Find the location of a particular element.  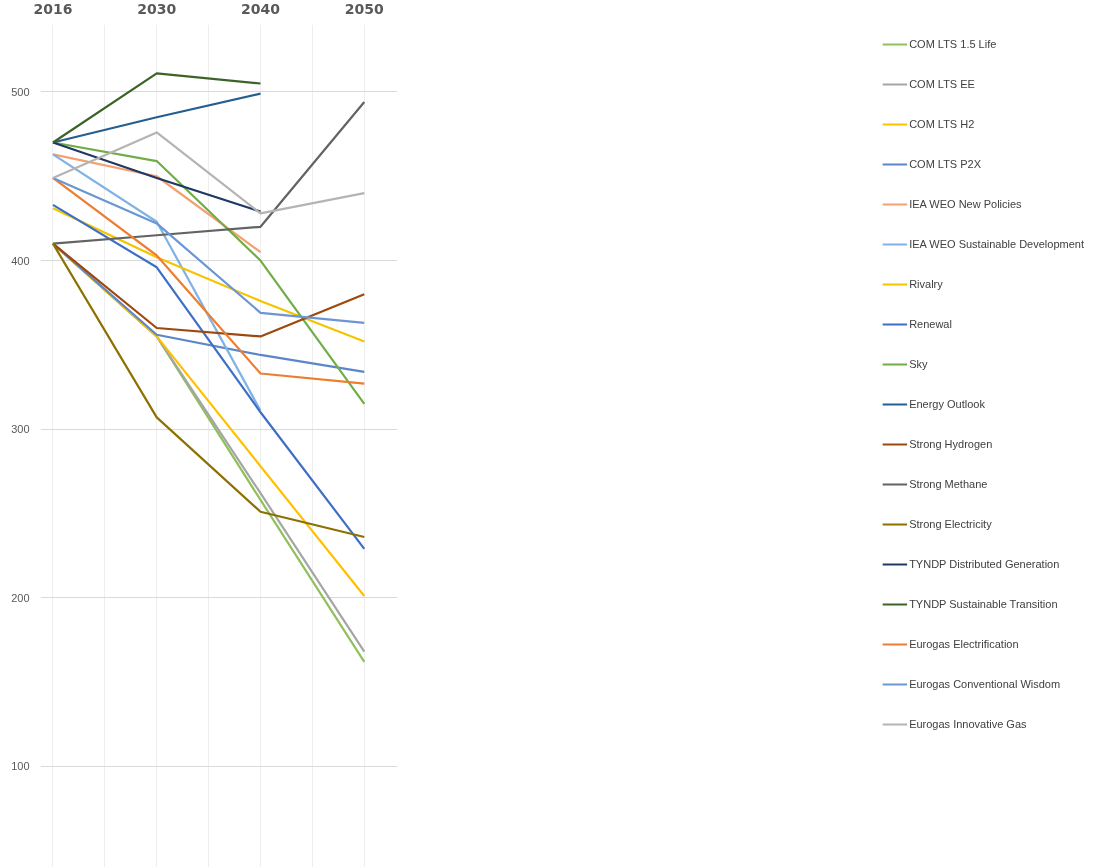

legend-label: TYNDP Distributed Generation is located at coordinates (984, 564).